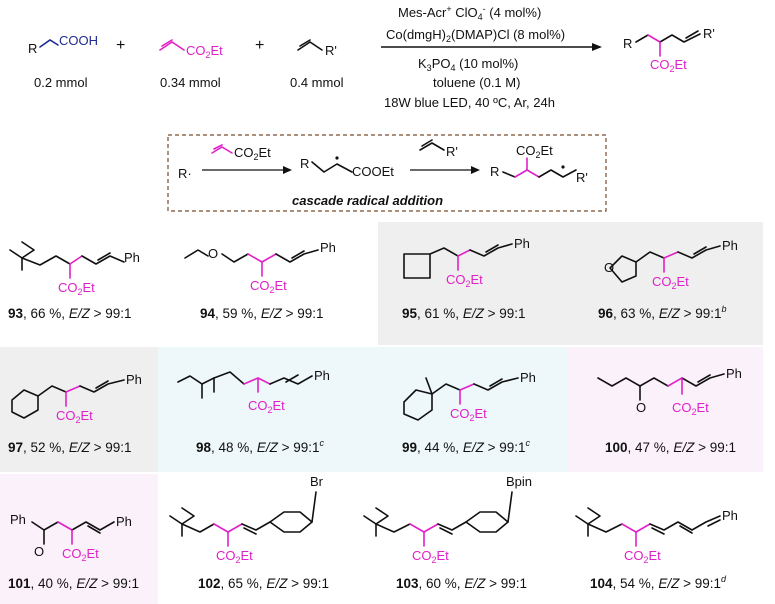 The width and height of the screenshot is (775, 604). What do you see at coordinates (447, 519) in the screenshot?
I see `structure-103: Bpin CO2Et` at bounding box center [447, 519].